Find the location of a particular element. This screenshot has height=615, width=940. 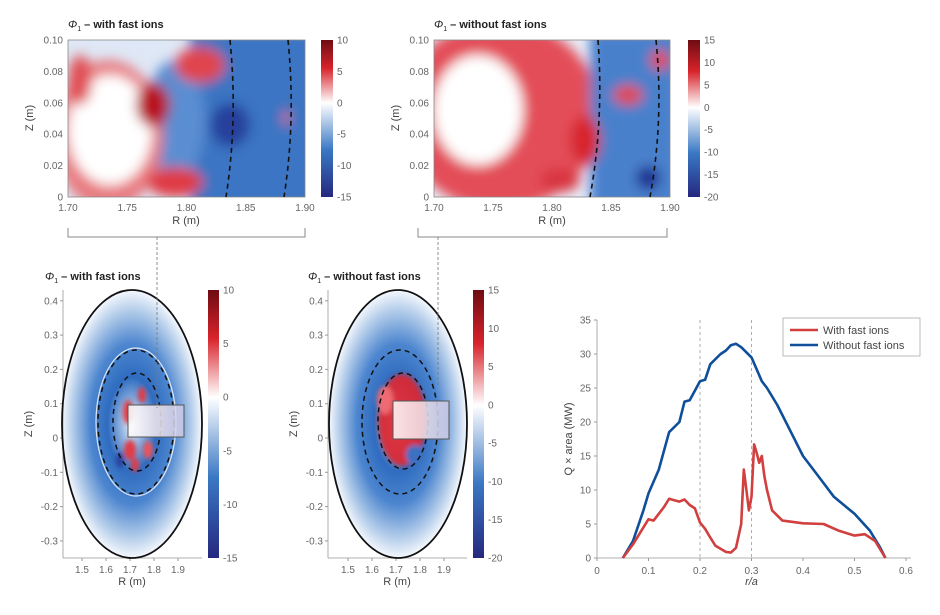

x-axis-label: r/a is located at coordinates (751, 582).